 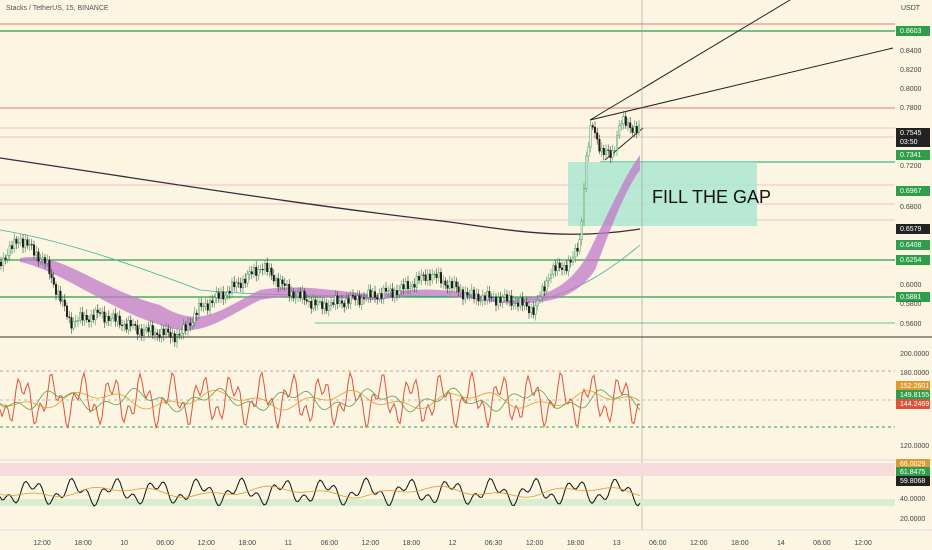 What do you see at coordinates (911, 70) in the screenshot?
I see `axis-label: 0.8200` at bounding box center [911, 70].